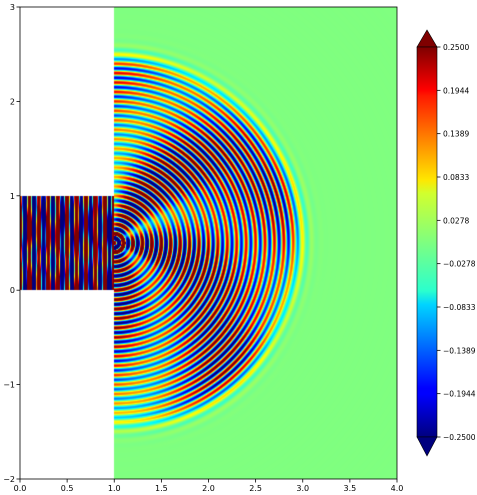 The height and width of the screenshot is (495, 477). I want to click on colorbar-tick-label: −0.0278, so click(459, 264).